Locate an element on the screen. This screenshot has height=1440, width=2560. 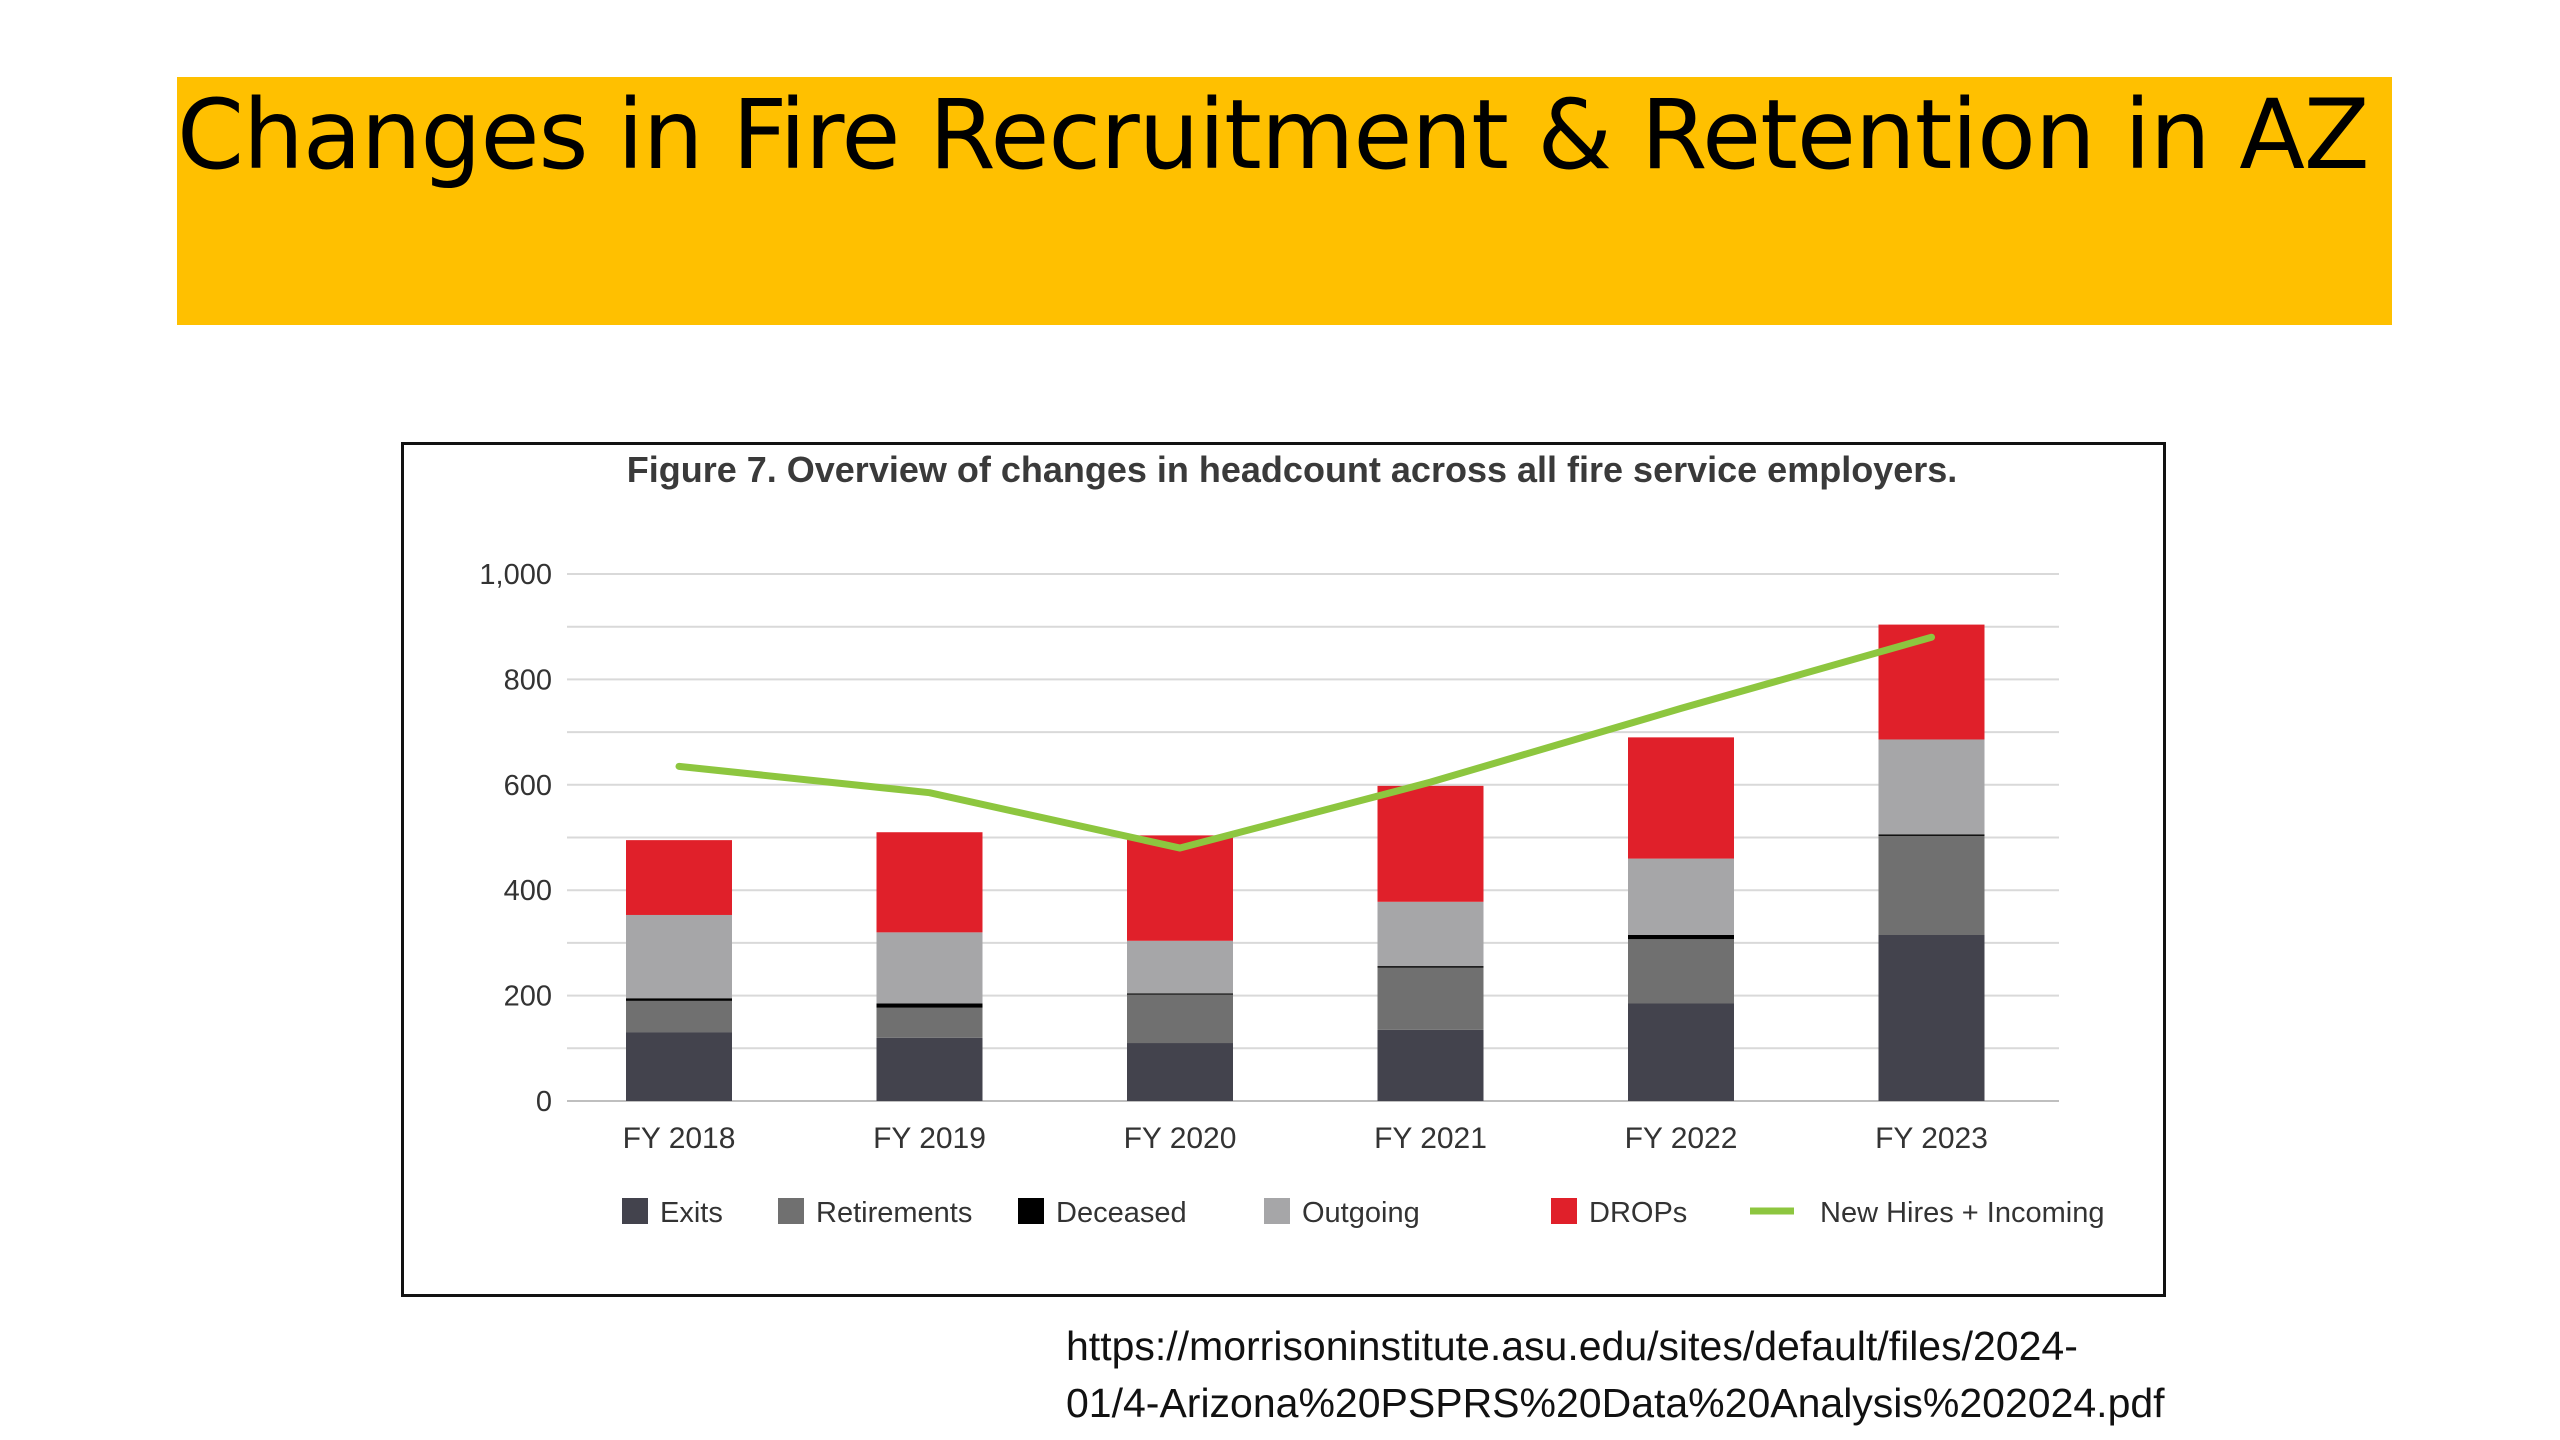
x-tick-label: FY 2023 is located at coordinates (1931, 1138).